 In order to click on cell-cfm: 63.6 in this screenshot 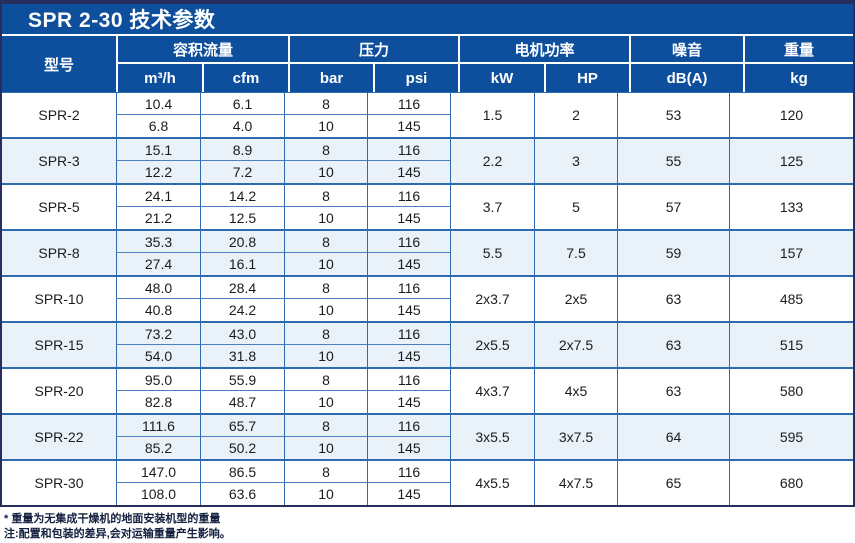, I will do `click(242, 494)`.